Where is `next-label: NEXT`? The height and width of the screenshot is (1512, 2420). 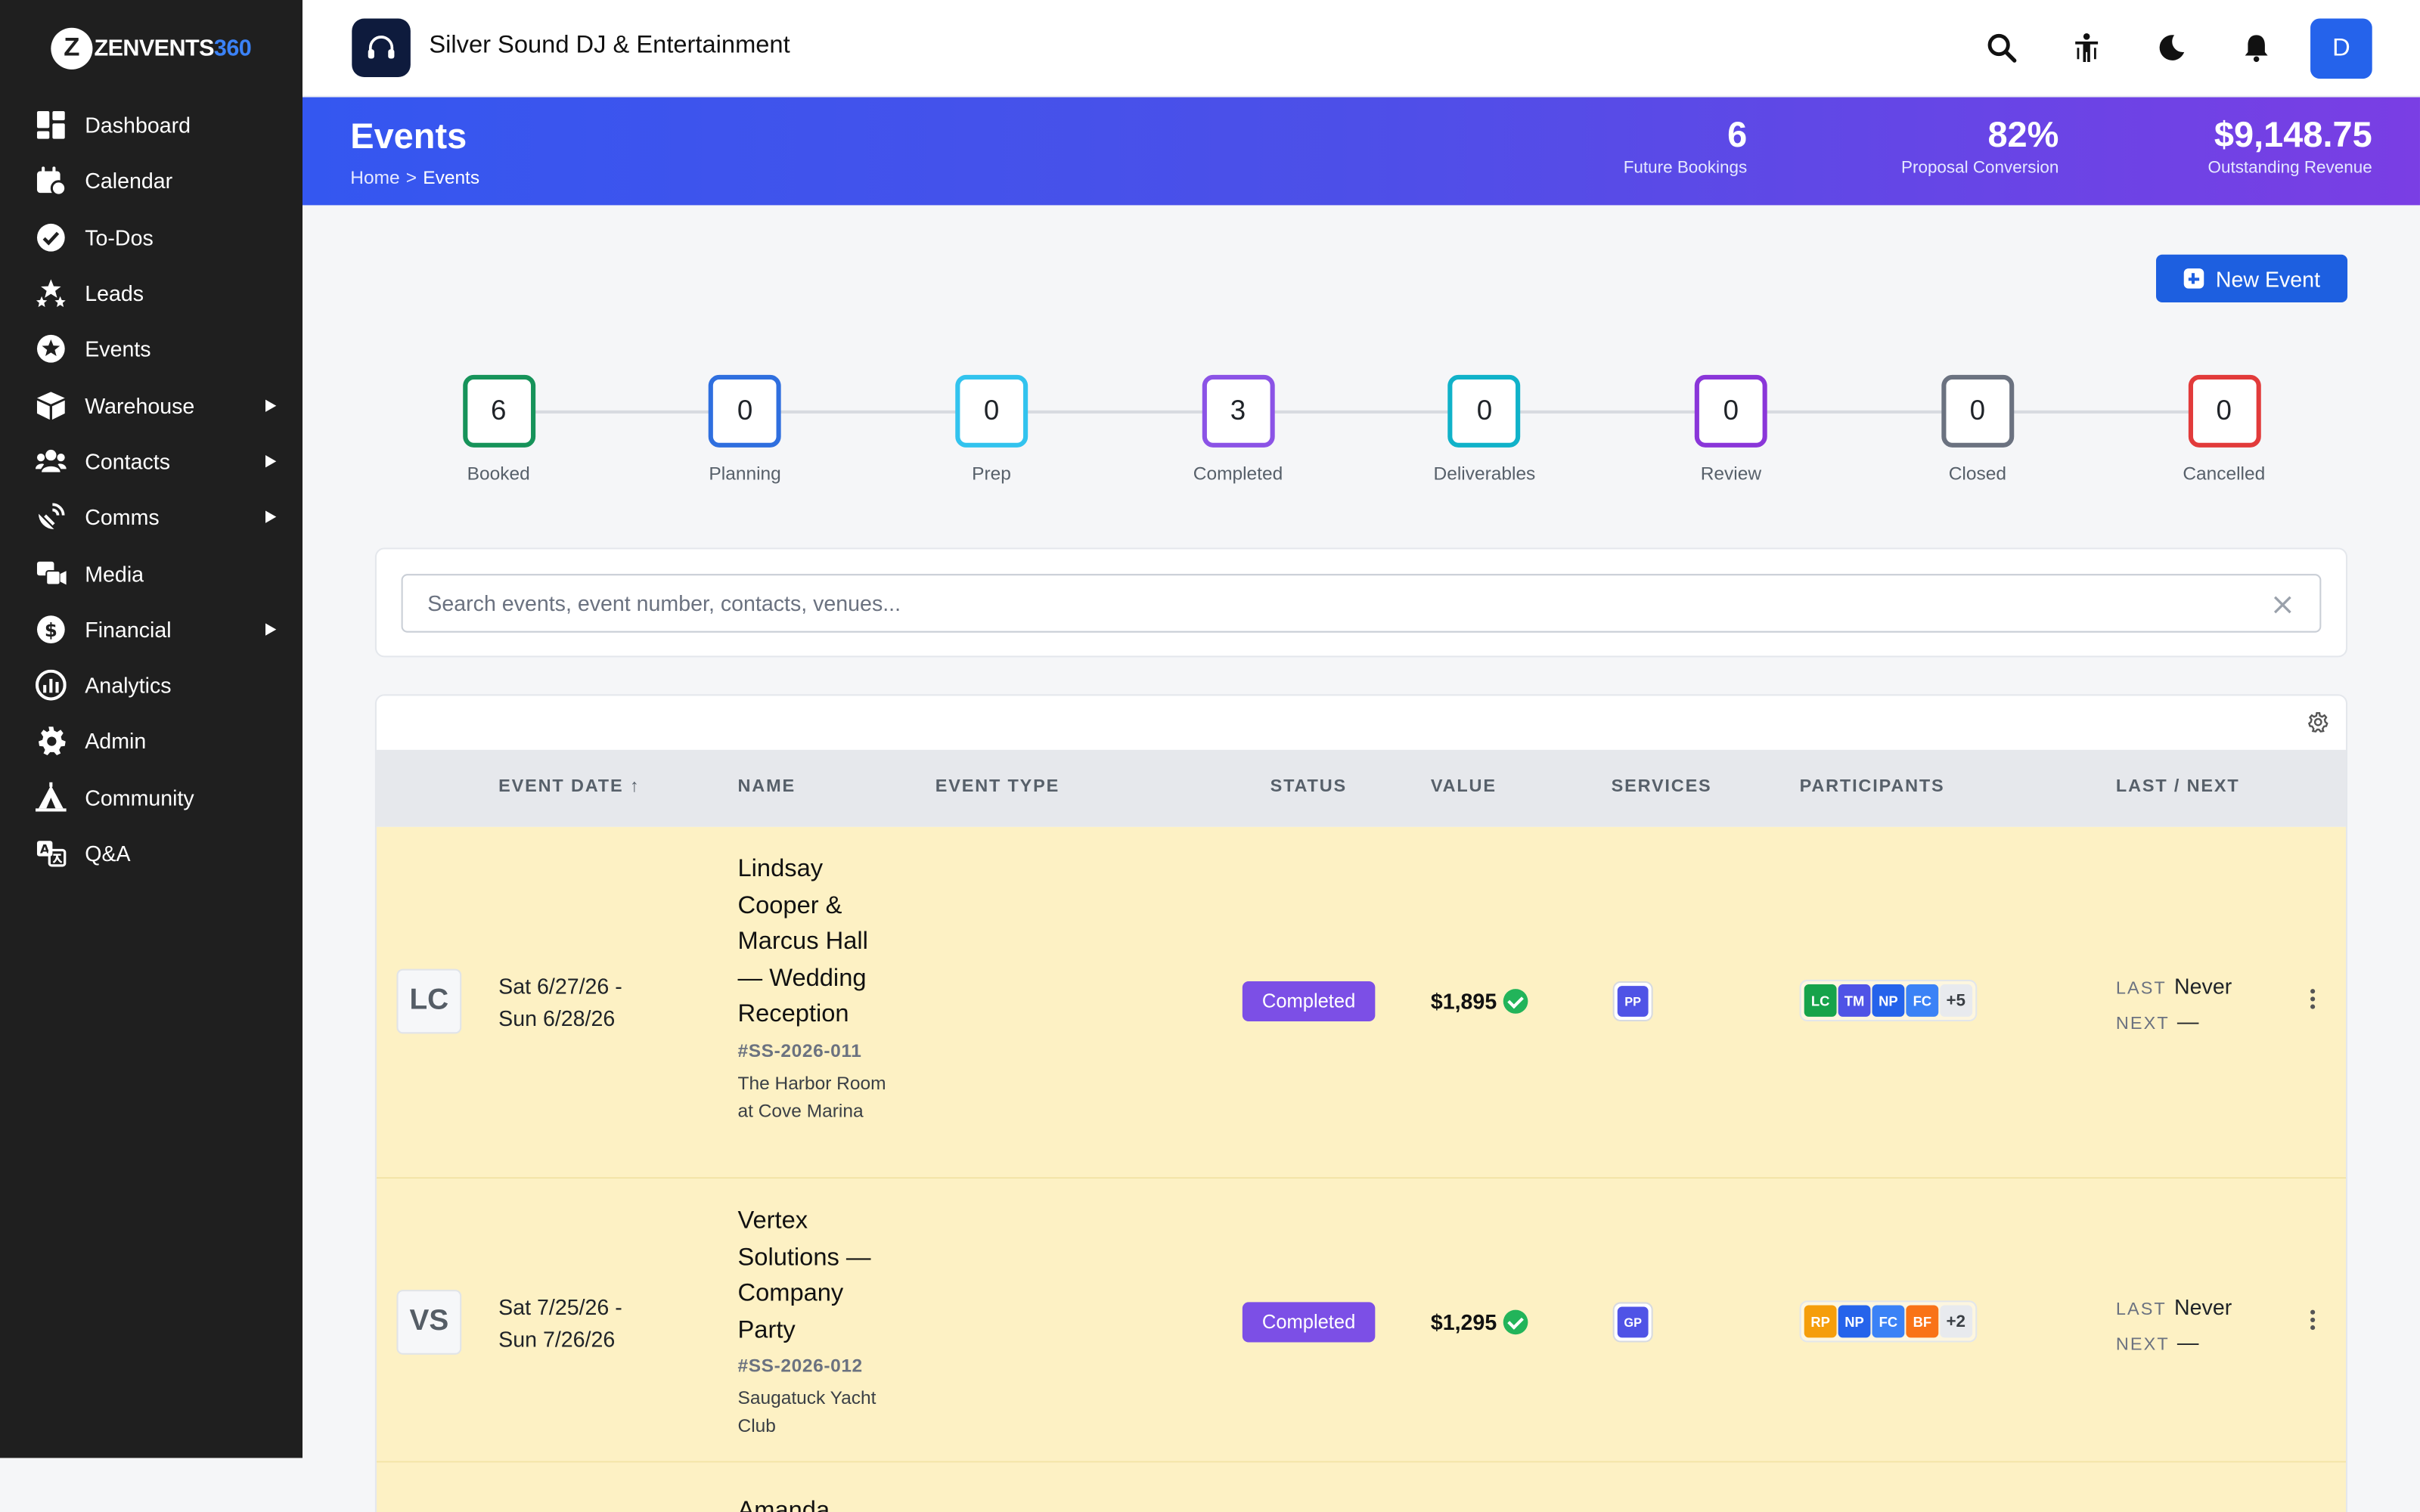
next-label: NEXT is located at coordinates (2142, 1345).